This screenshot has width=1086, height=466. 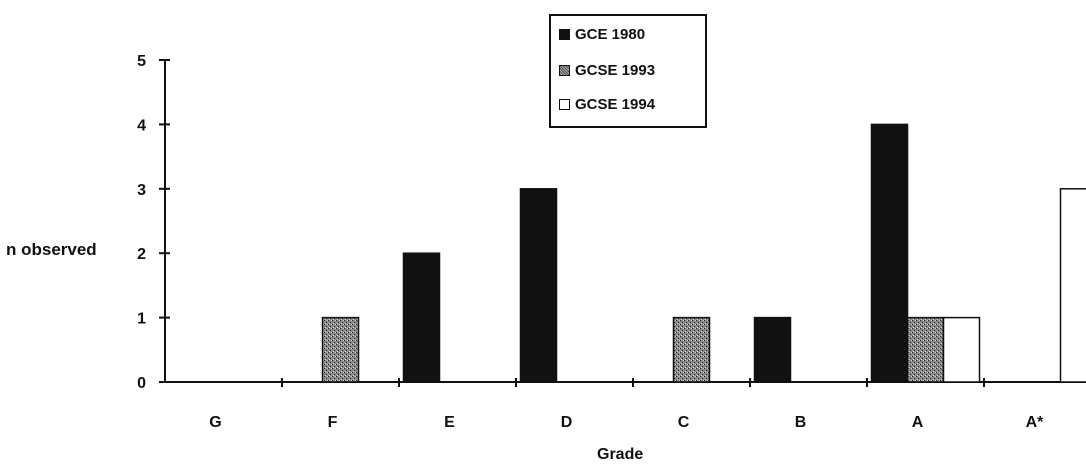 I want to click on bar-gce-1980-A, so click(x=889, y=253).